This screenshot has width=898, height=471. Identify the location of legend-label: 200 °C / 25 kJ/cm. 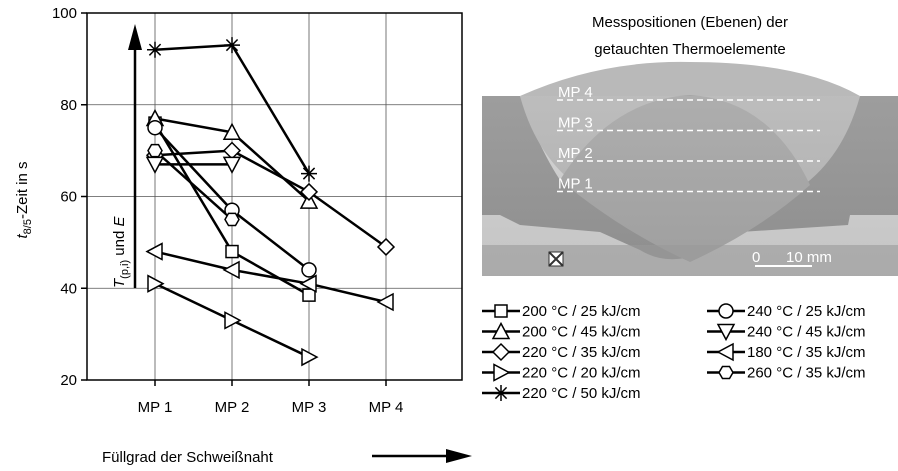
(581, 311).